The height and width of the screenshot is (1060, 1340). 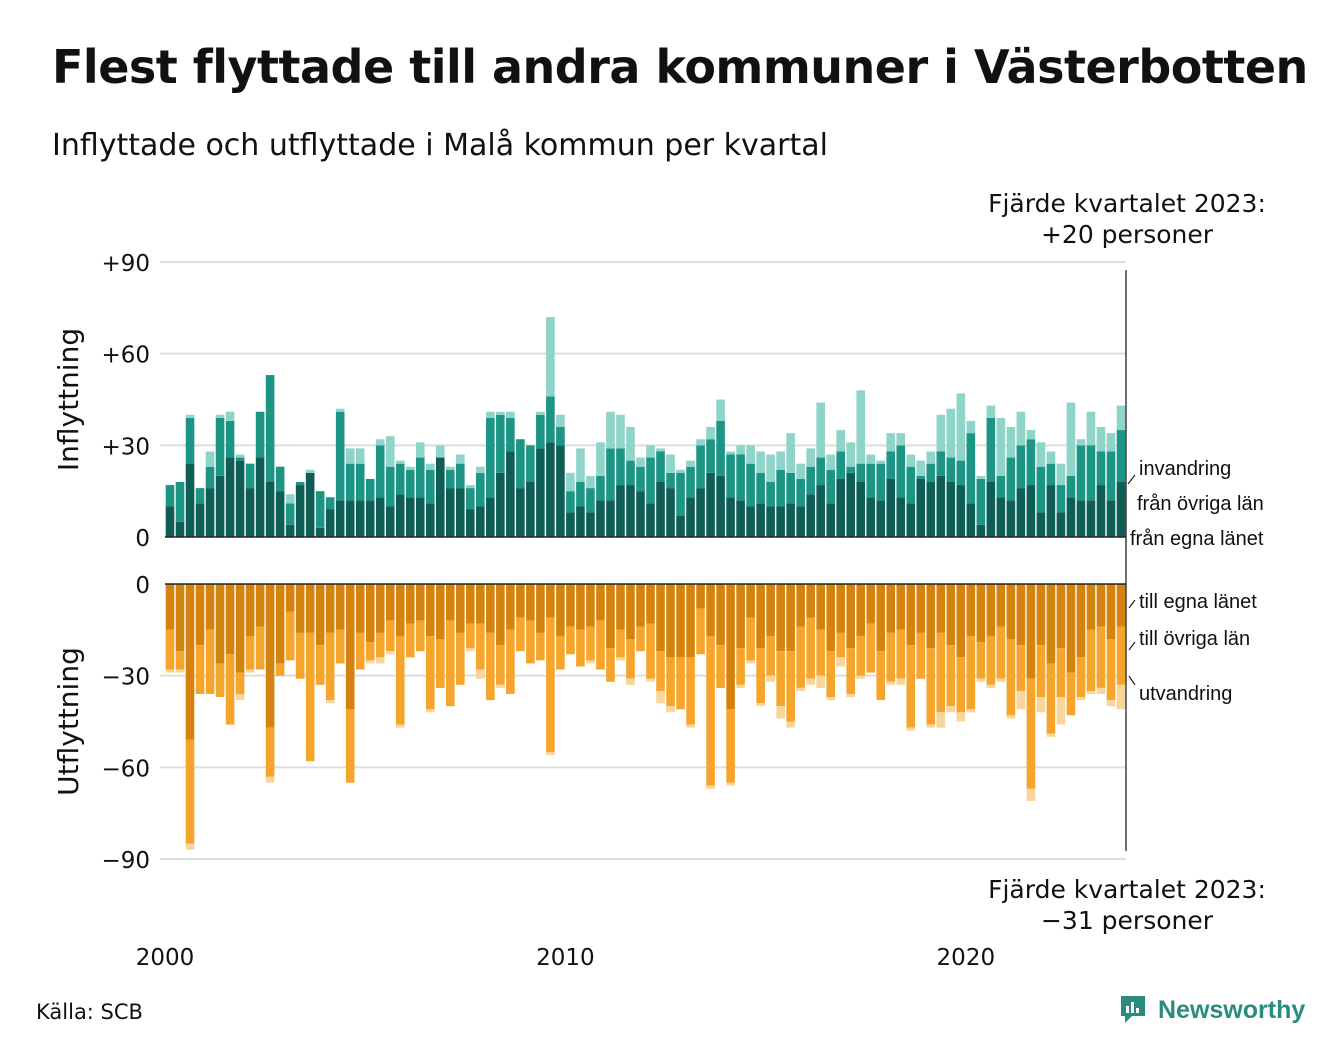 What do you see at coordinates (565, 958) in the screenshot?
I see `x-tick-label: 2010` at bounding box center [565, 958].